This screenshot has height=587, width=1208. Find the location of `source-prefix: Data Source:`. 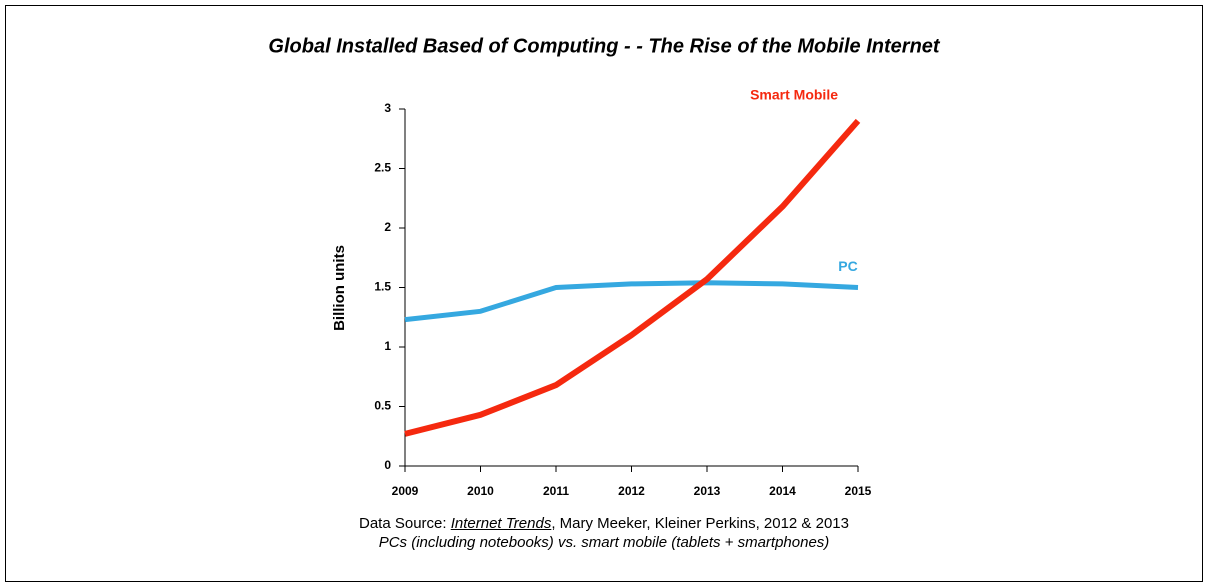

source-prefix: Data Source: is located at coordinates (403, 523).